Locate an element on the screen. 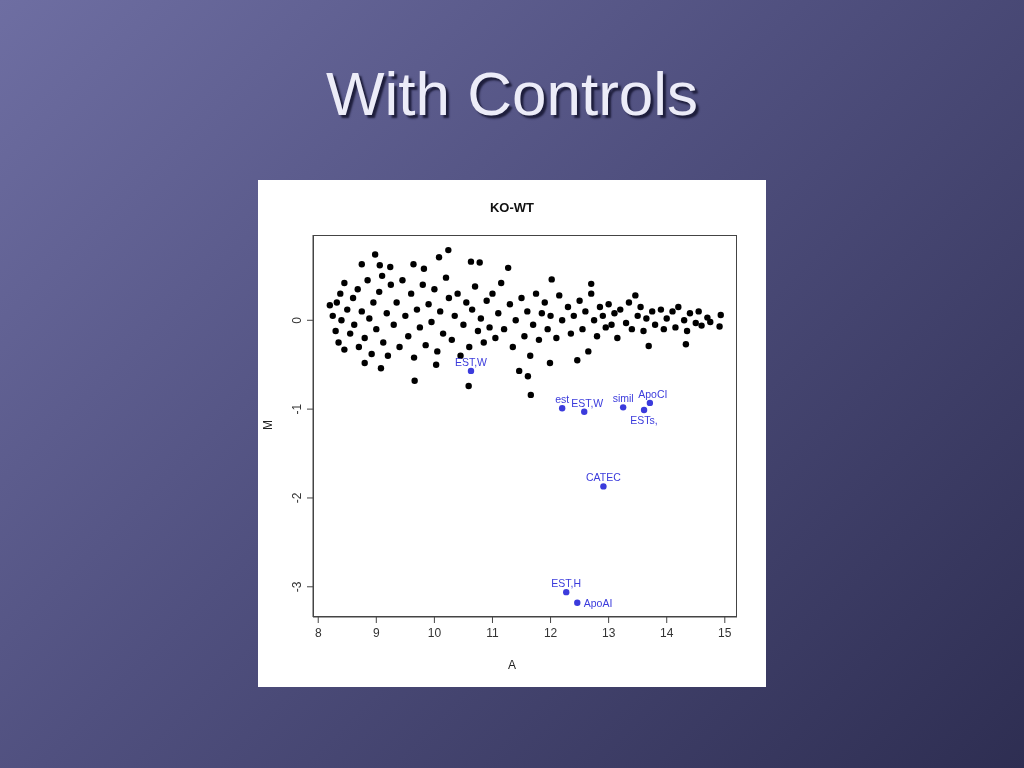 The image size is (1024, 768). data-label: ApoCI is located at coordinates (653, 393).